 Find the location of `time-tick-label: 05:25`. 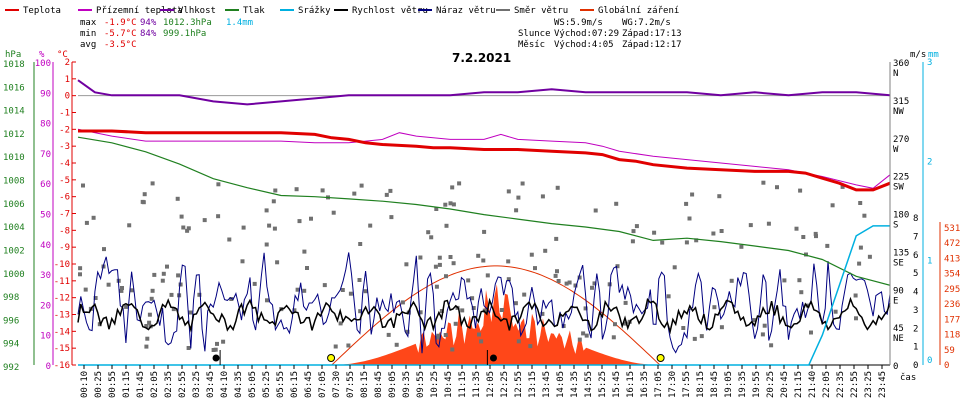

time-tick-label: 05:25 is located at coordinates (267, 384).